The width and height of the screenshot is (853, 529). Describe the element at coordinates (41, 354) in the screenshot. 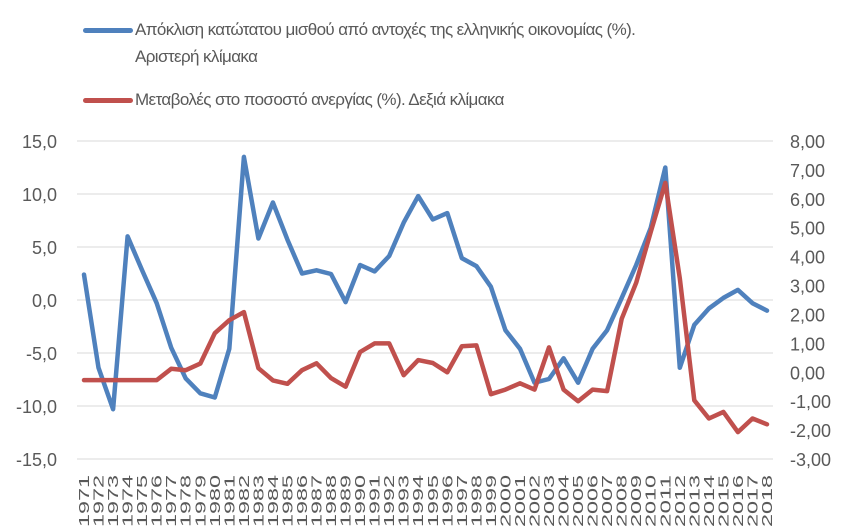

I see `left-axis-tick-label: -5,0` at that location.